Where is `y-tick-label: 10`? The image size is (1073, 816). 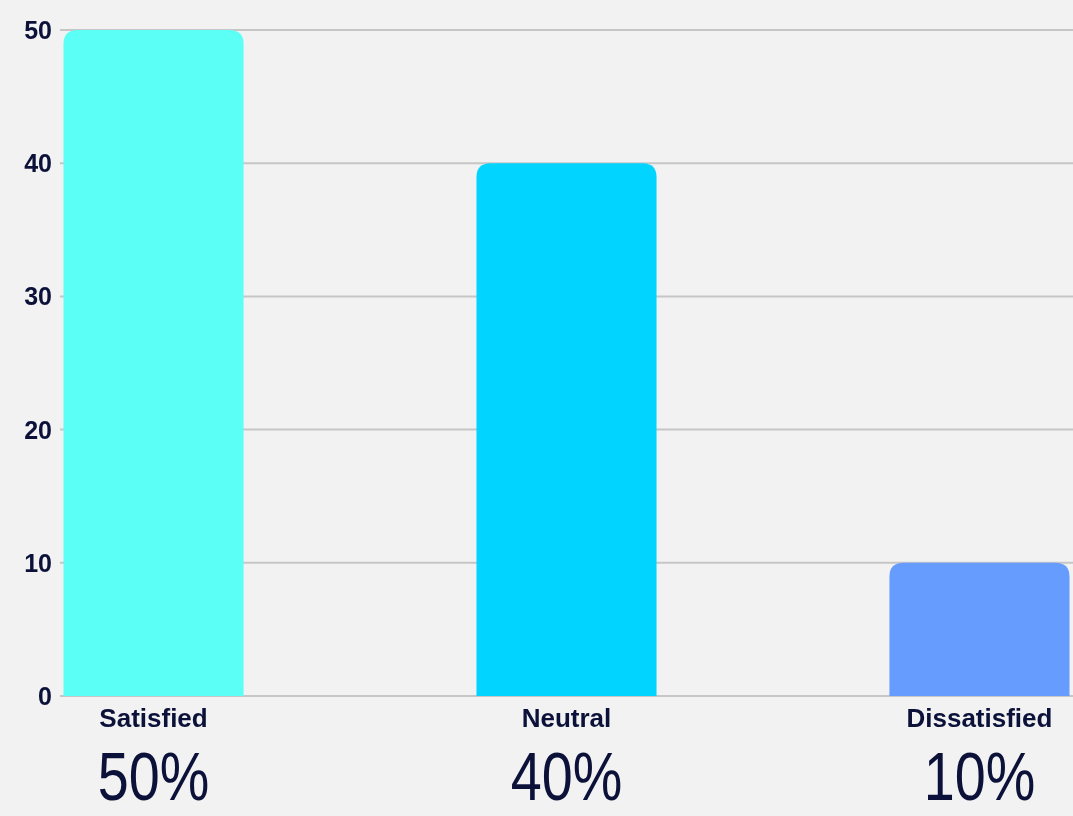 y-tick-label: 10 is located at coordinates (38, 562).